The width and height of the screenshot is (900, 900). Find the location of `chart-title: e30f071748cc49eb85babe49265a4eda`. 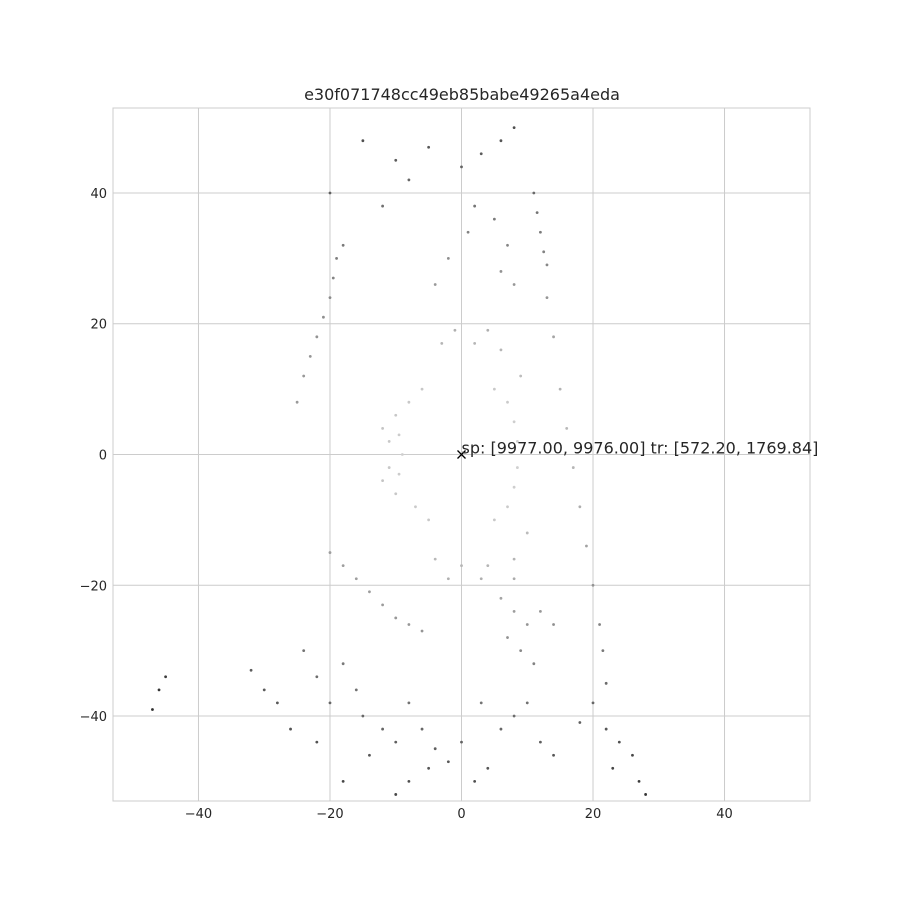

chart-title: e30f071748cc49eb85babe49265a4eda is located at coordinates (462, 94).